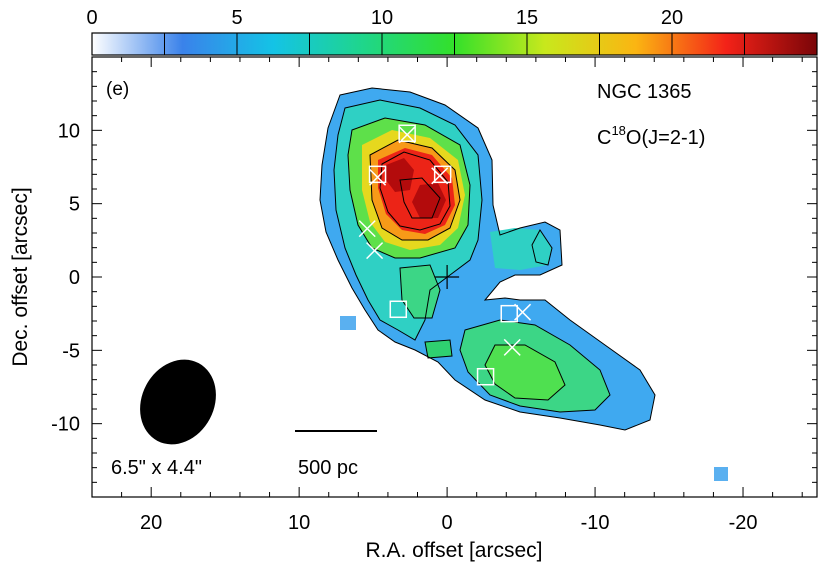  Describe the element at coordinates (415, 31) in the screenshot. I see `colorbar-ticks: 0 5 10 15 20` at that location.